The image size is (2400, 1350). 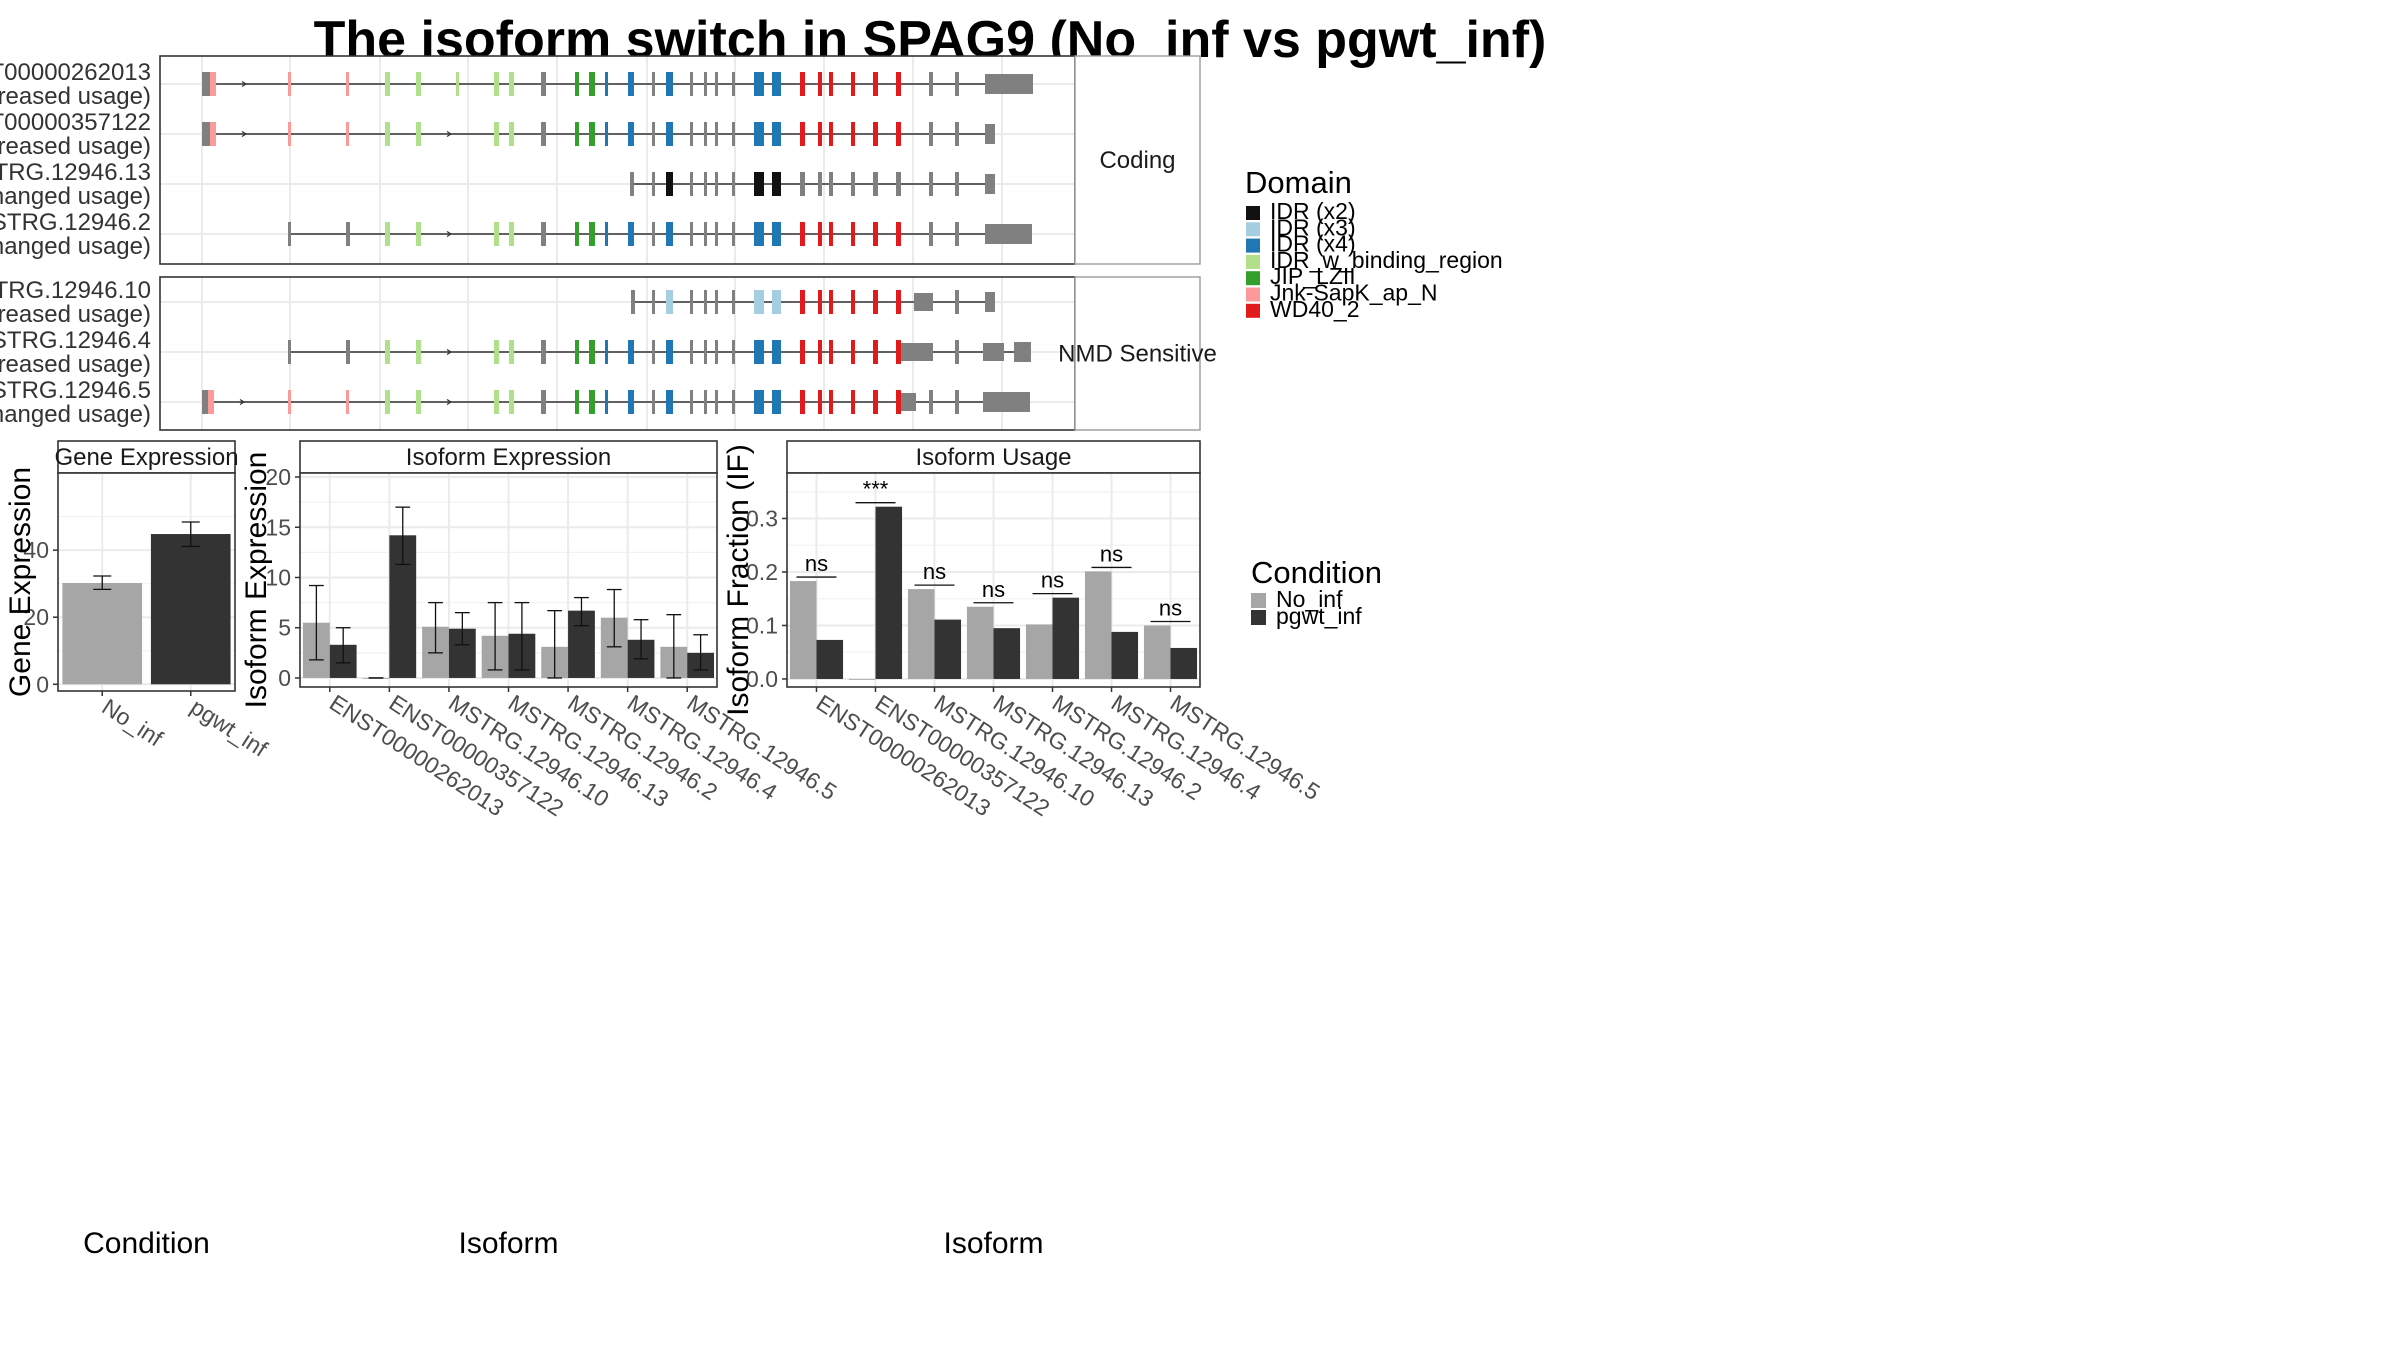 I want to click on panel-strip-label: Gene Expression, so click(x=146, y=457).